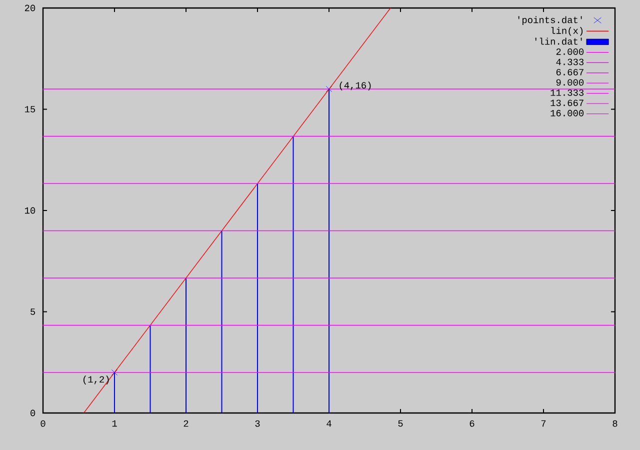 This screenshot has height=450, width=640. Describe the element at coordinates (567, 103) in the screenshot. I see `legend-label: 13.667` at that location.